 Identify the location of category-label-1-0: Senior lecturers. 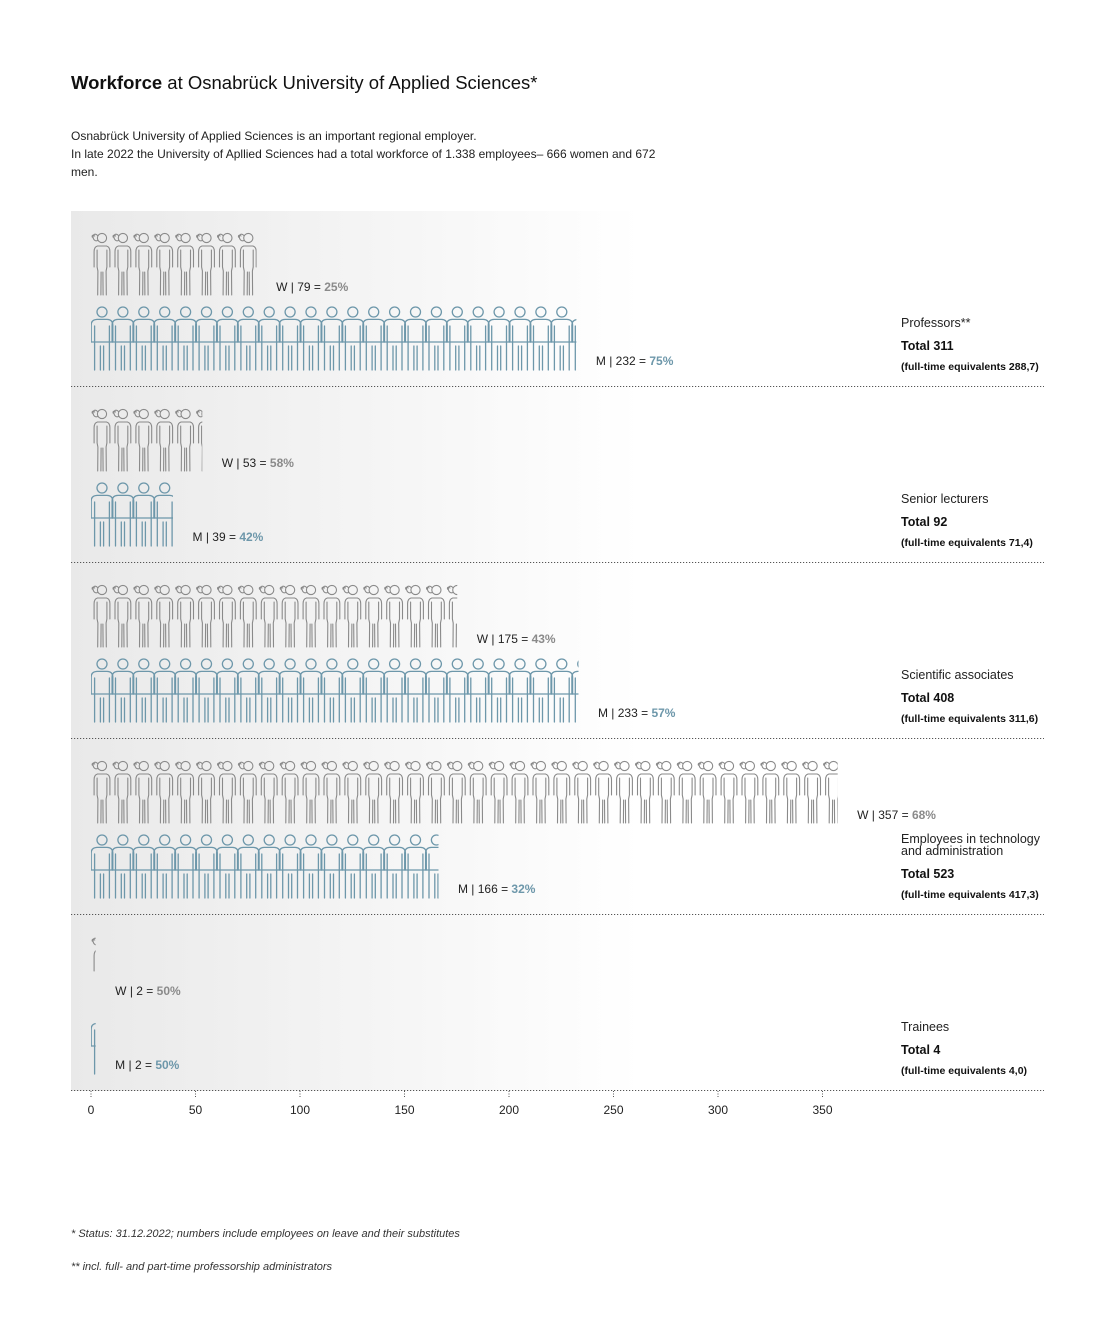
(945, 499).